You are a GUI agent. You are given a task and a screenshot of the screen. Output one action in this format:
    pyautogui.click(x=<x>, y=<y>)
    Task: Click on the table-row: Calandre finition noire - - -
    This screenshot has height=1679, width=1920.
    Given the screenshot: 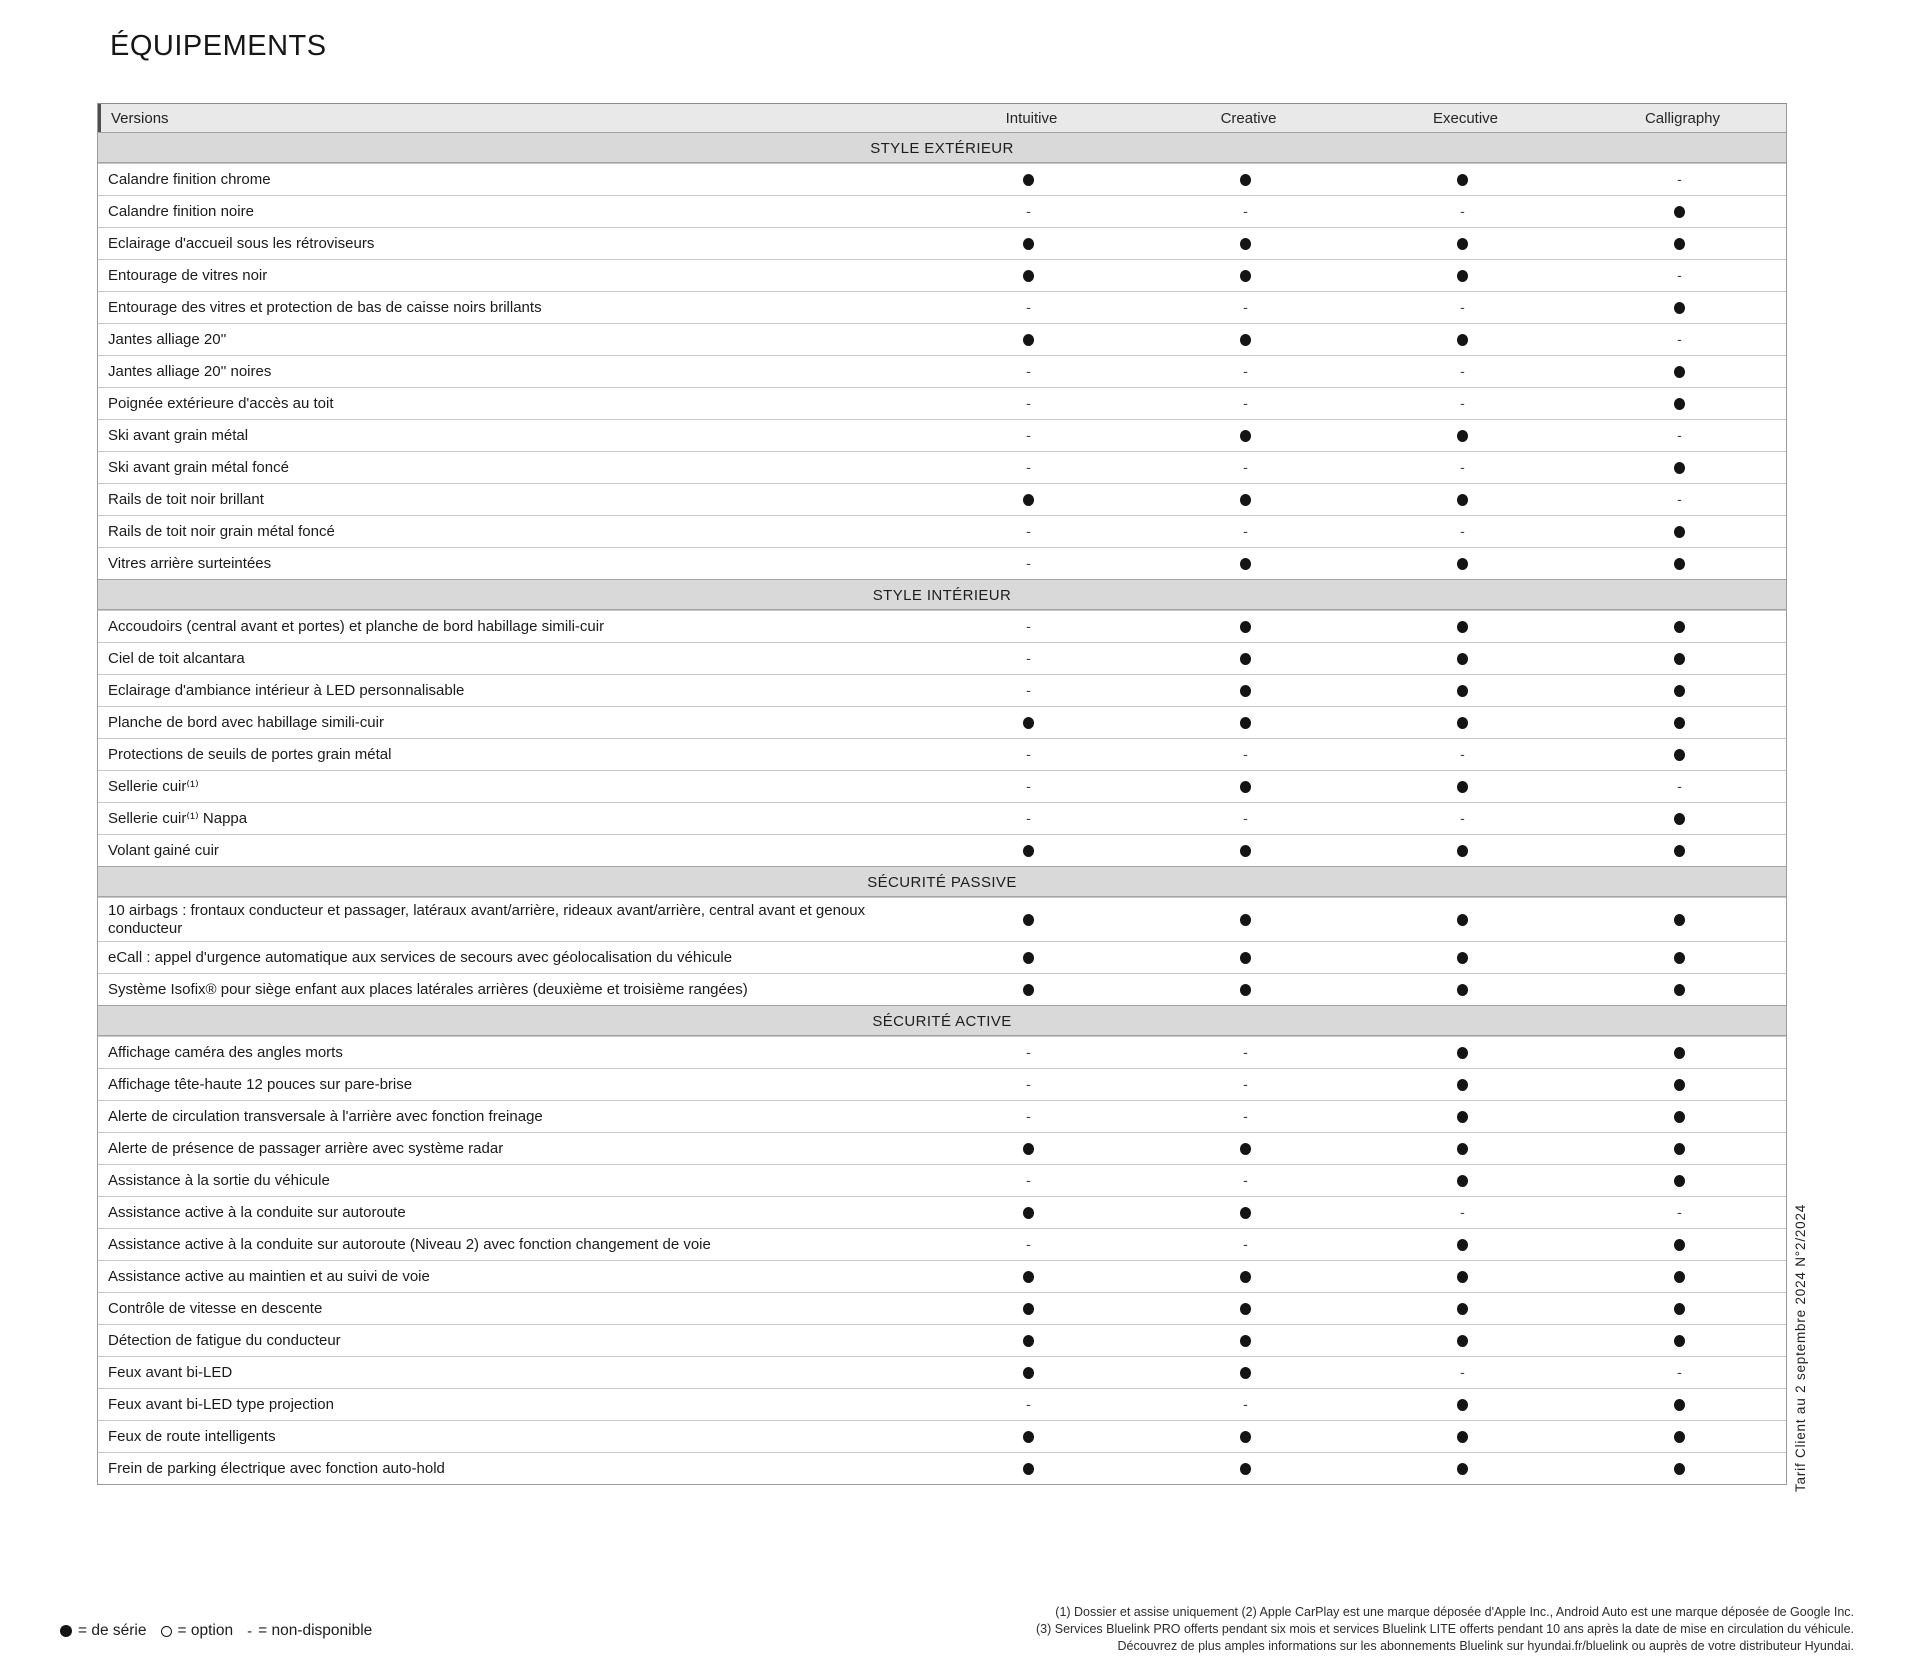 What is the action you would take?
    pyautogui.click(x=942, y=211)
    